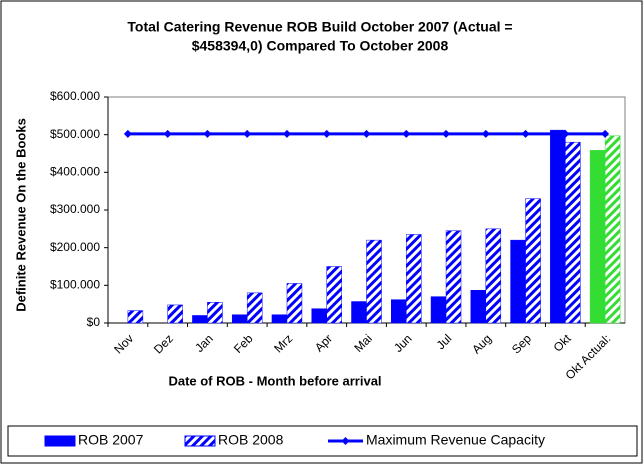 The height and width of the screenshot is (464, 643). What do you see at coordinates (75, 96) in the screenshot?
I see `y-tick-label: $600.000` at bounding box center [75, 96].